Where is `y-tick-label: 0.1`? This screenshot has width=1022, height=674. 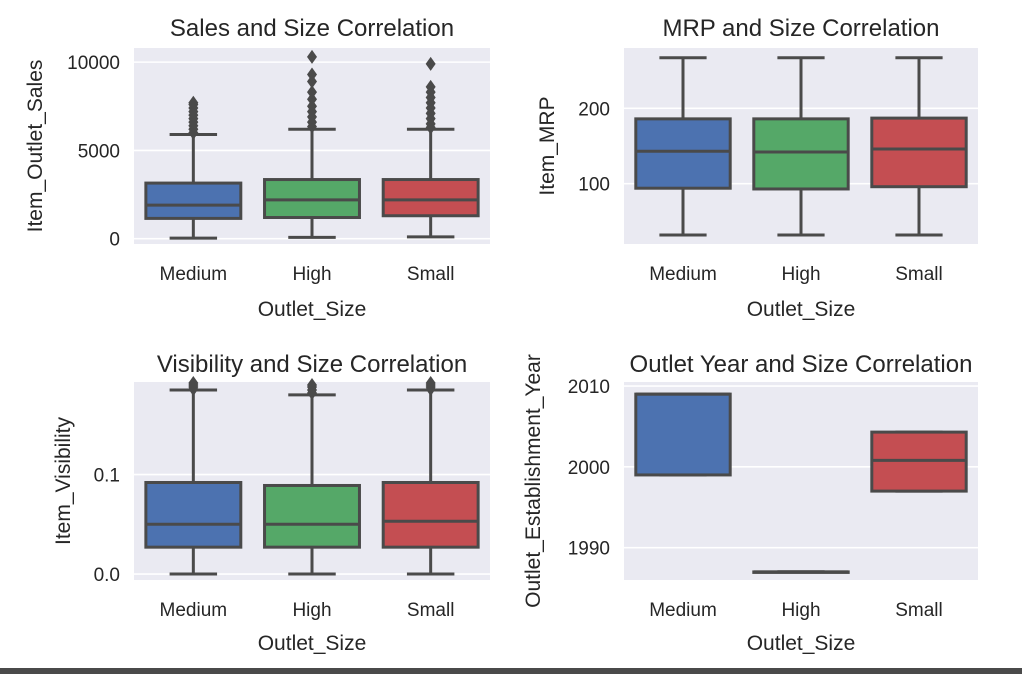 y-tick-label: 0.1 is located at coordinates (107, 476).